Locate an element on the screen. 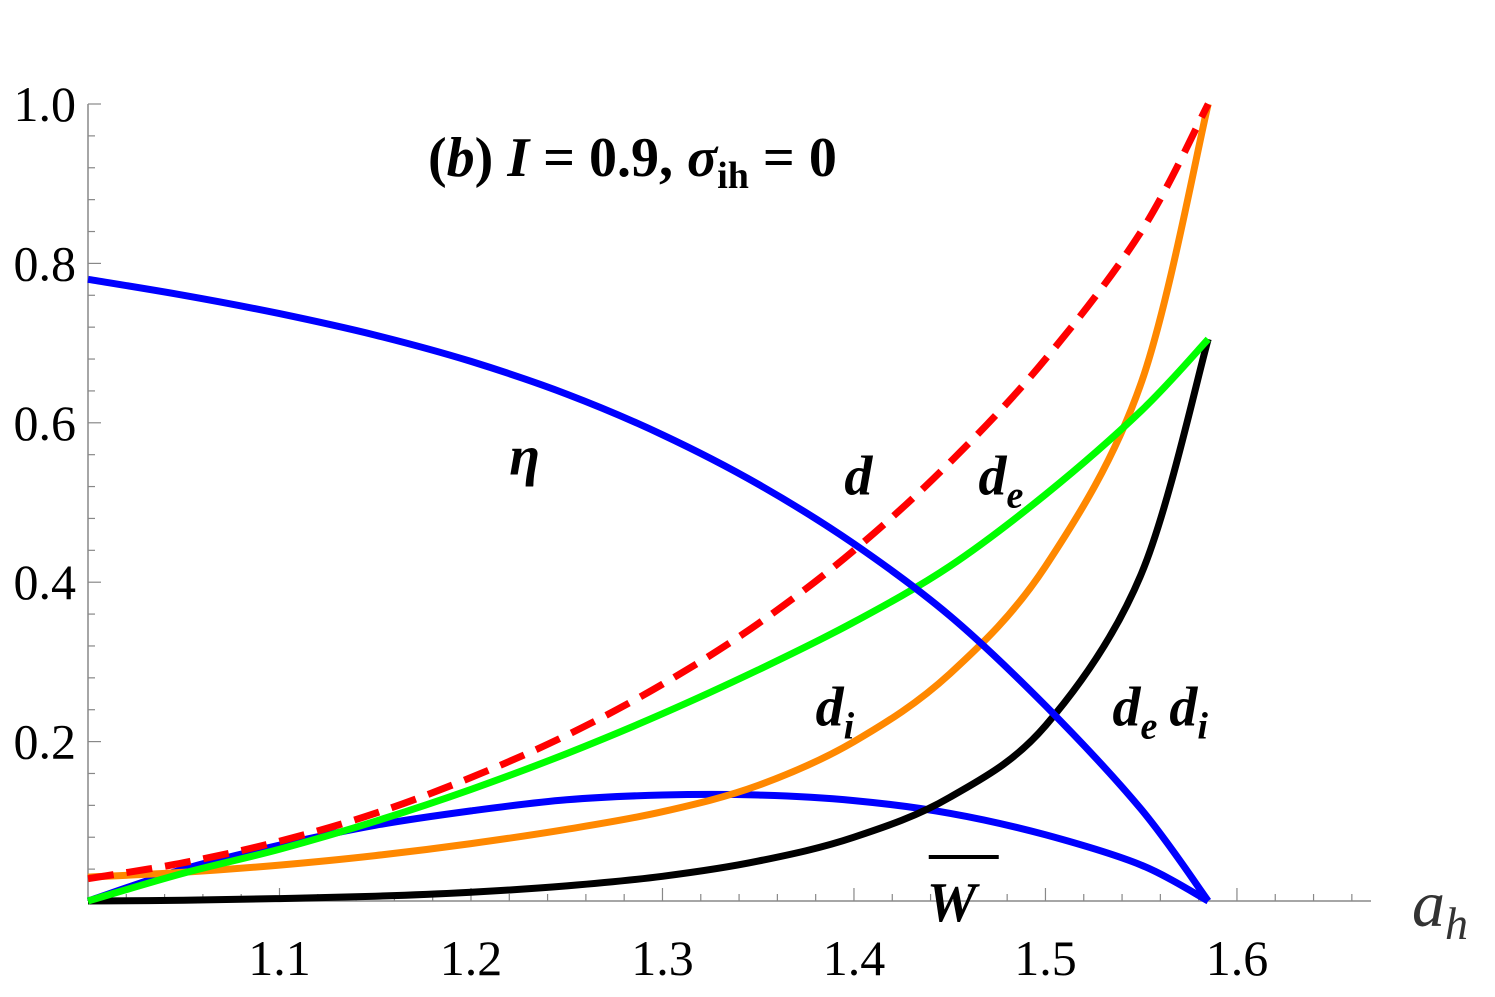  series-line-WW-bar is located at coordinates (648, 847).